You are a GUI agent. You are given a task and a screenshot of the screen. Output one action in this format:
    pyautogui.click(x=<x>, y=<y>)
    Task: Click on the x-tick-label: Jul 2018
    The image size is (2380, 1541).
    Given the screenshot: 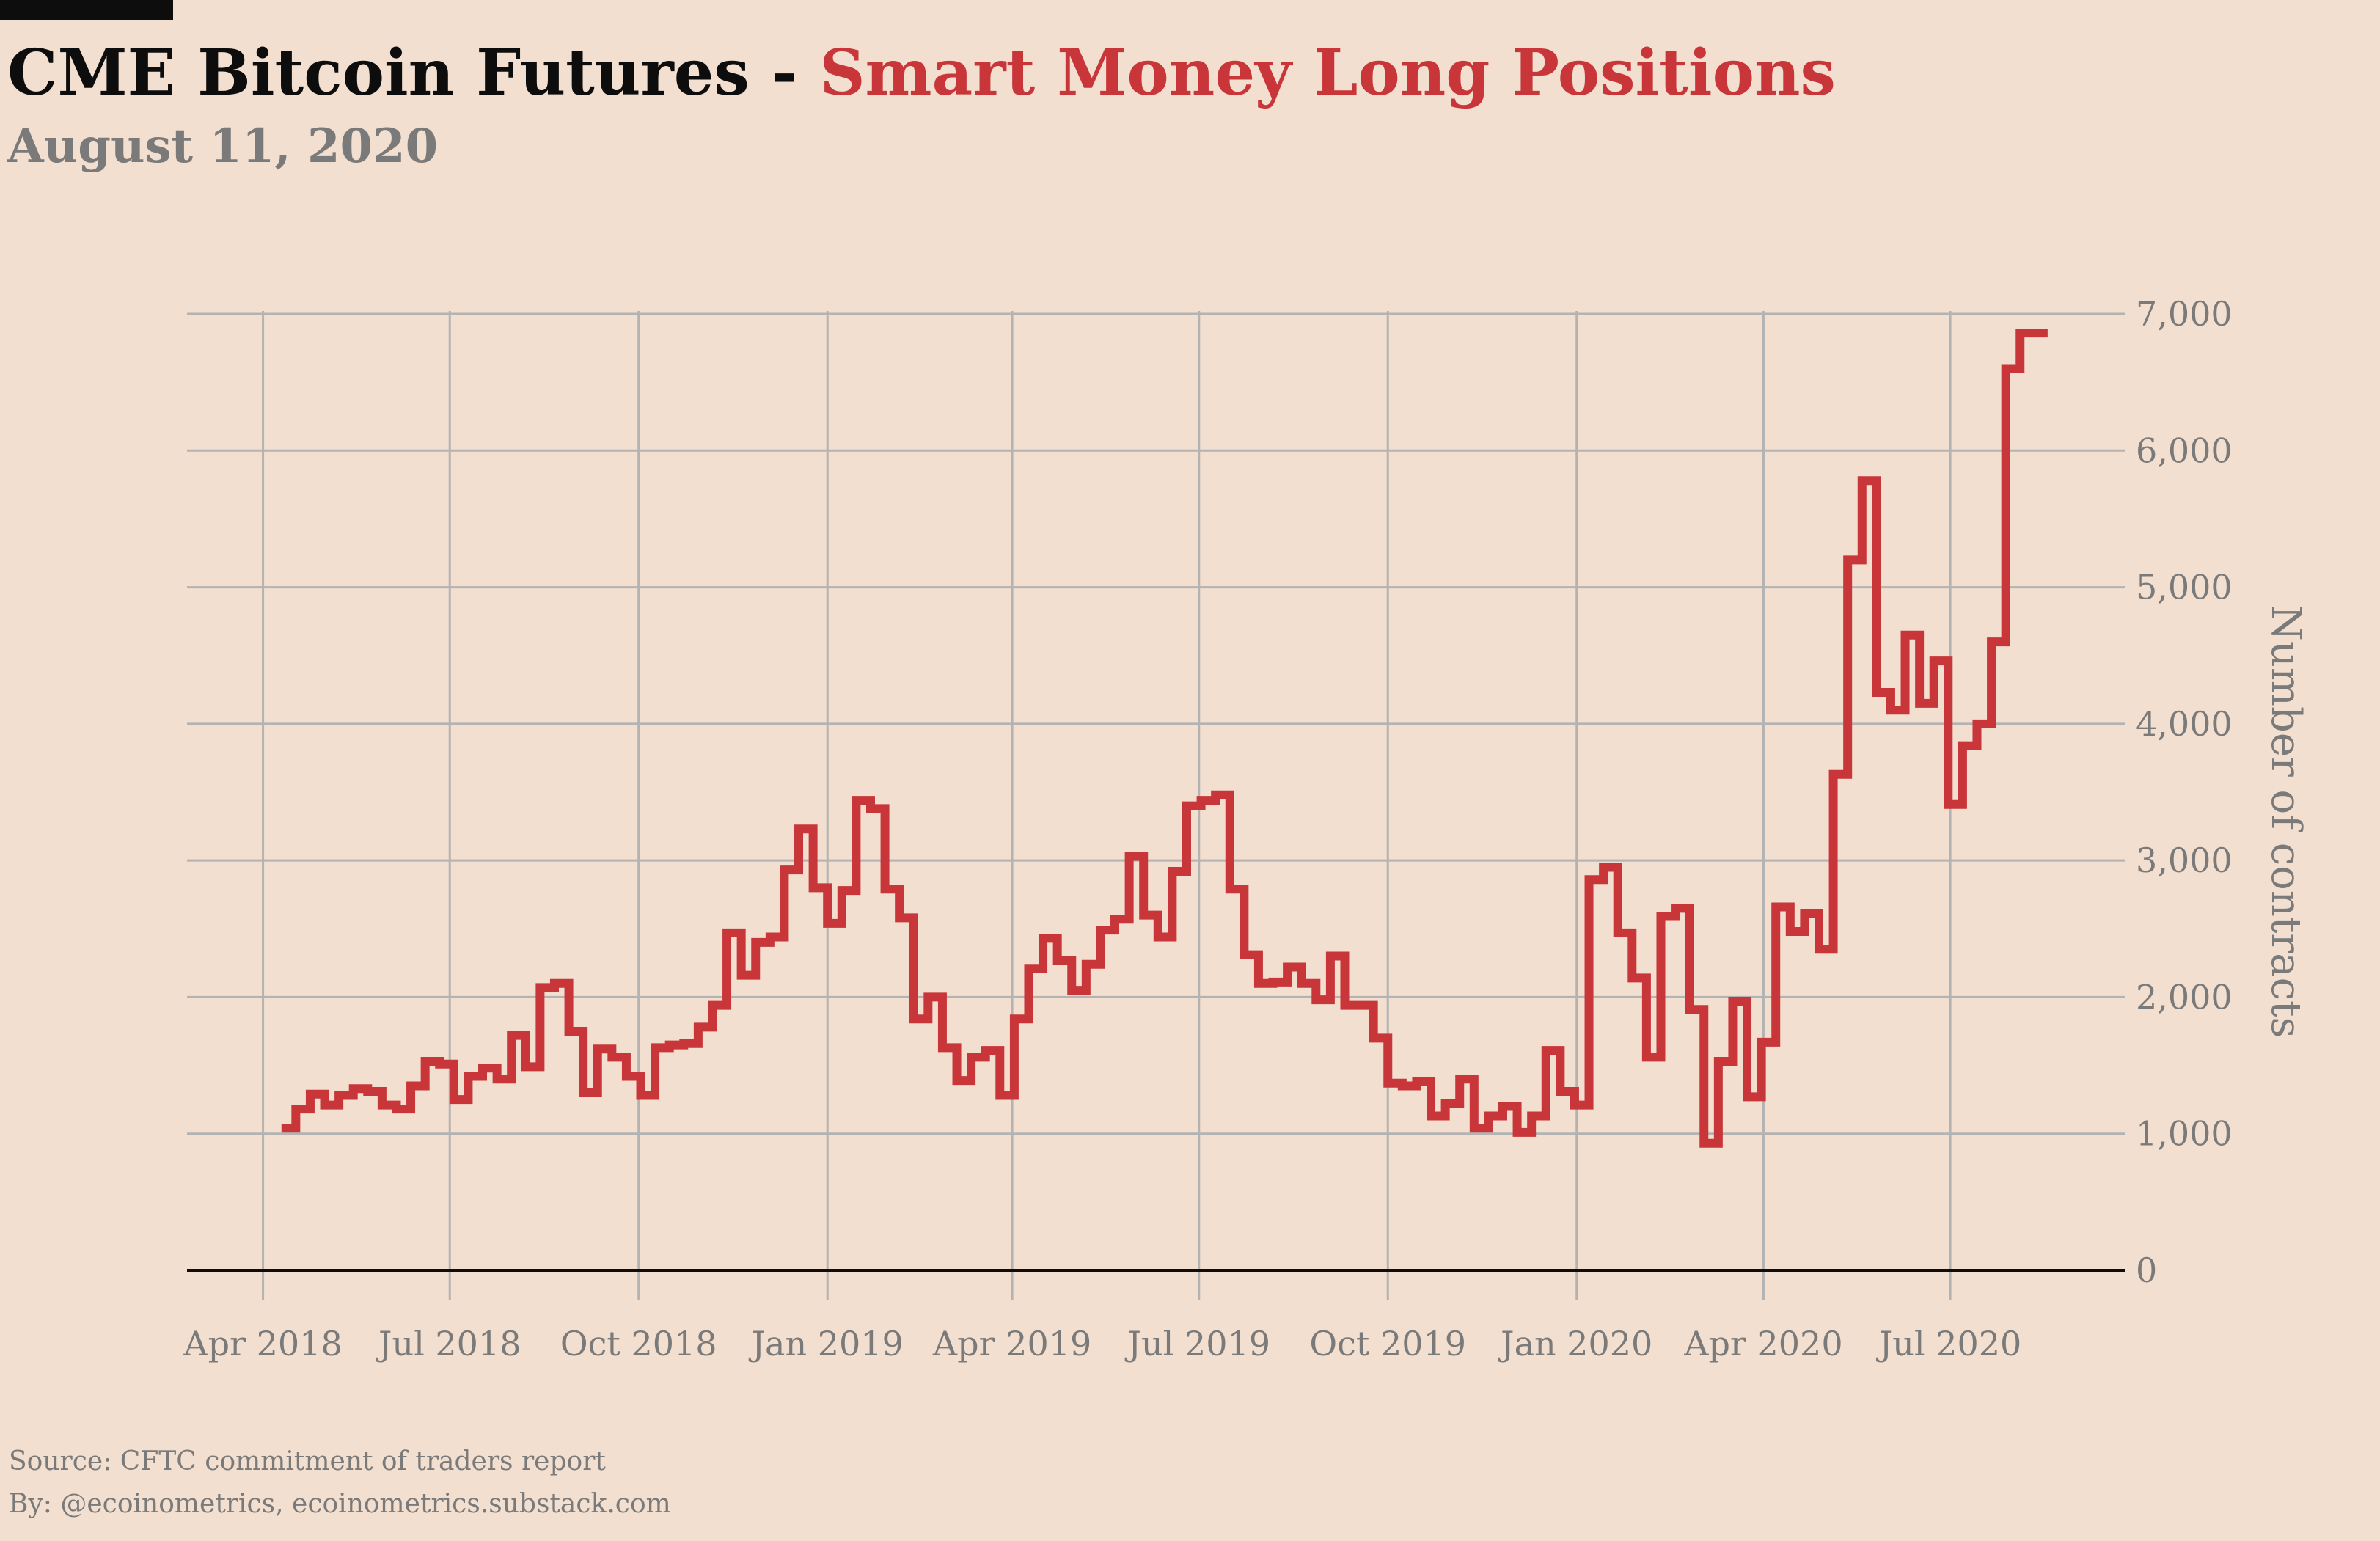 What is the action you would take?
    pyautogui.click(x=449, y=1344)
    